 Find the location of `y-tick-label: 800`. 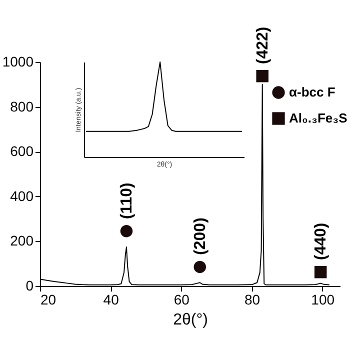

y-tick-label: 800 is located at coordinates (22, 106).